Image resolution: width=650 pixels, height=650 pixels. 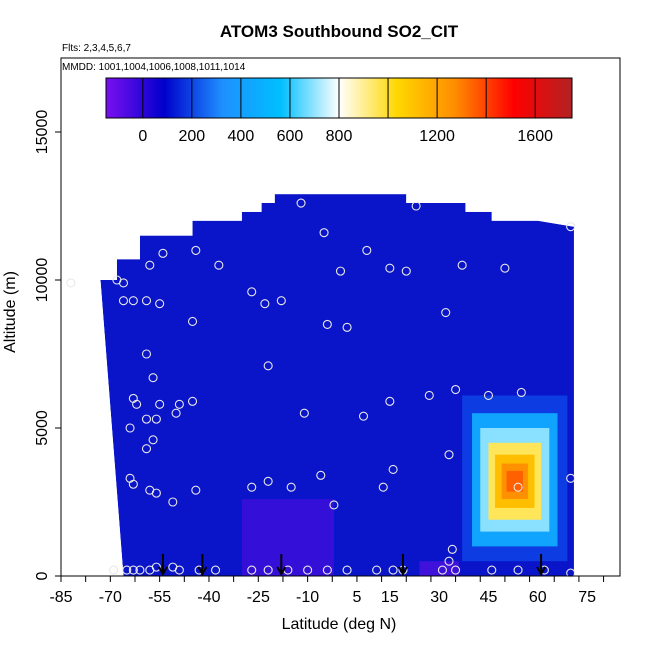 I want to click on colorbar-tick-label: 200, so click(x=191, y=136).